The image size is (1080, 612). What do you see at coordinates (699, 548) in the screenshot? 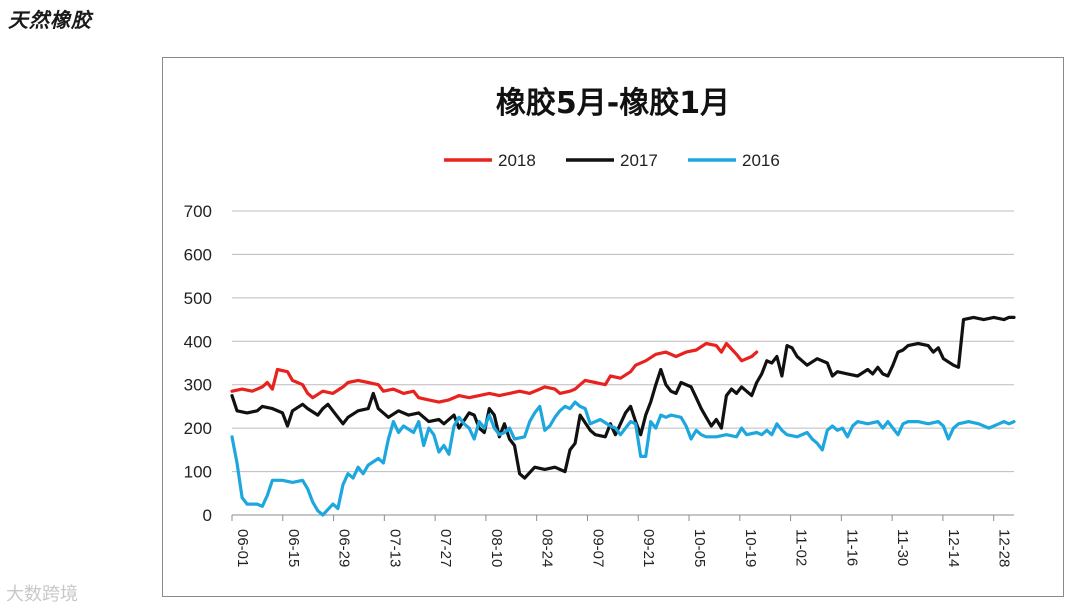
I see `x-tick-label: 10-05` at bounding box center [699, 548].